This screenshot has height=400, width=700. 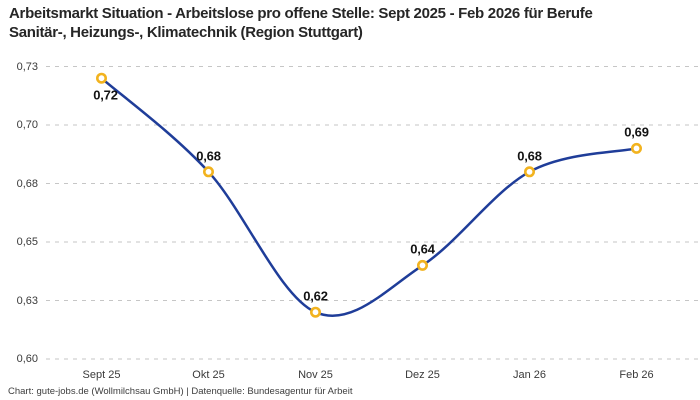 What do you see at coordinates (27, 242) in the screenshot?
I see `y-tick-label: 0,65` at bounding box center [27, 242].